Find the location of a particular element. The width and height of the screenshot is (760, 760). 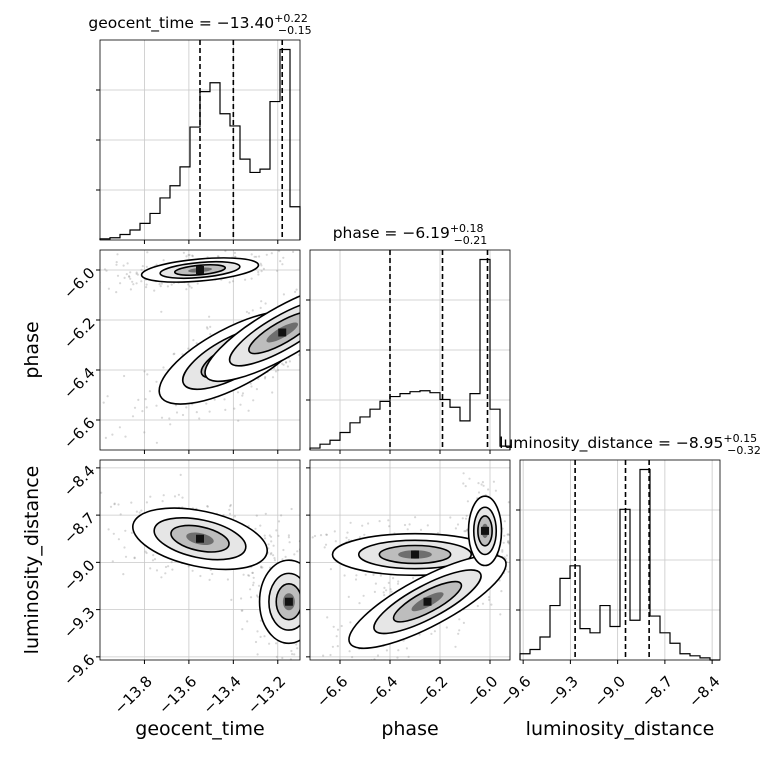

title-lower-error: −0.15 is located at coordinates (295, 30).